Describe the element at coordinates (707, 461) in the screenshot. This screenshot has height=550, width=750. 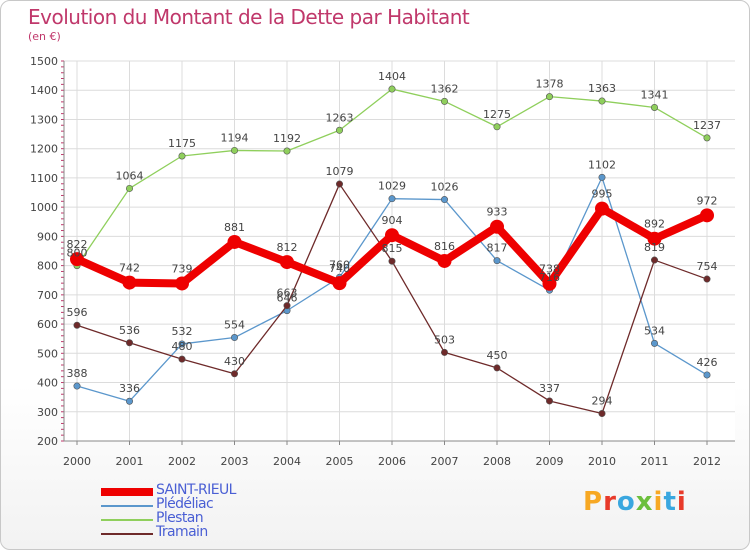
I see `x-tick-label: 2012` at that location.